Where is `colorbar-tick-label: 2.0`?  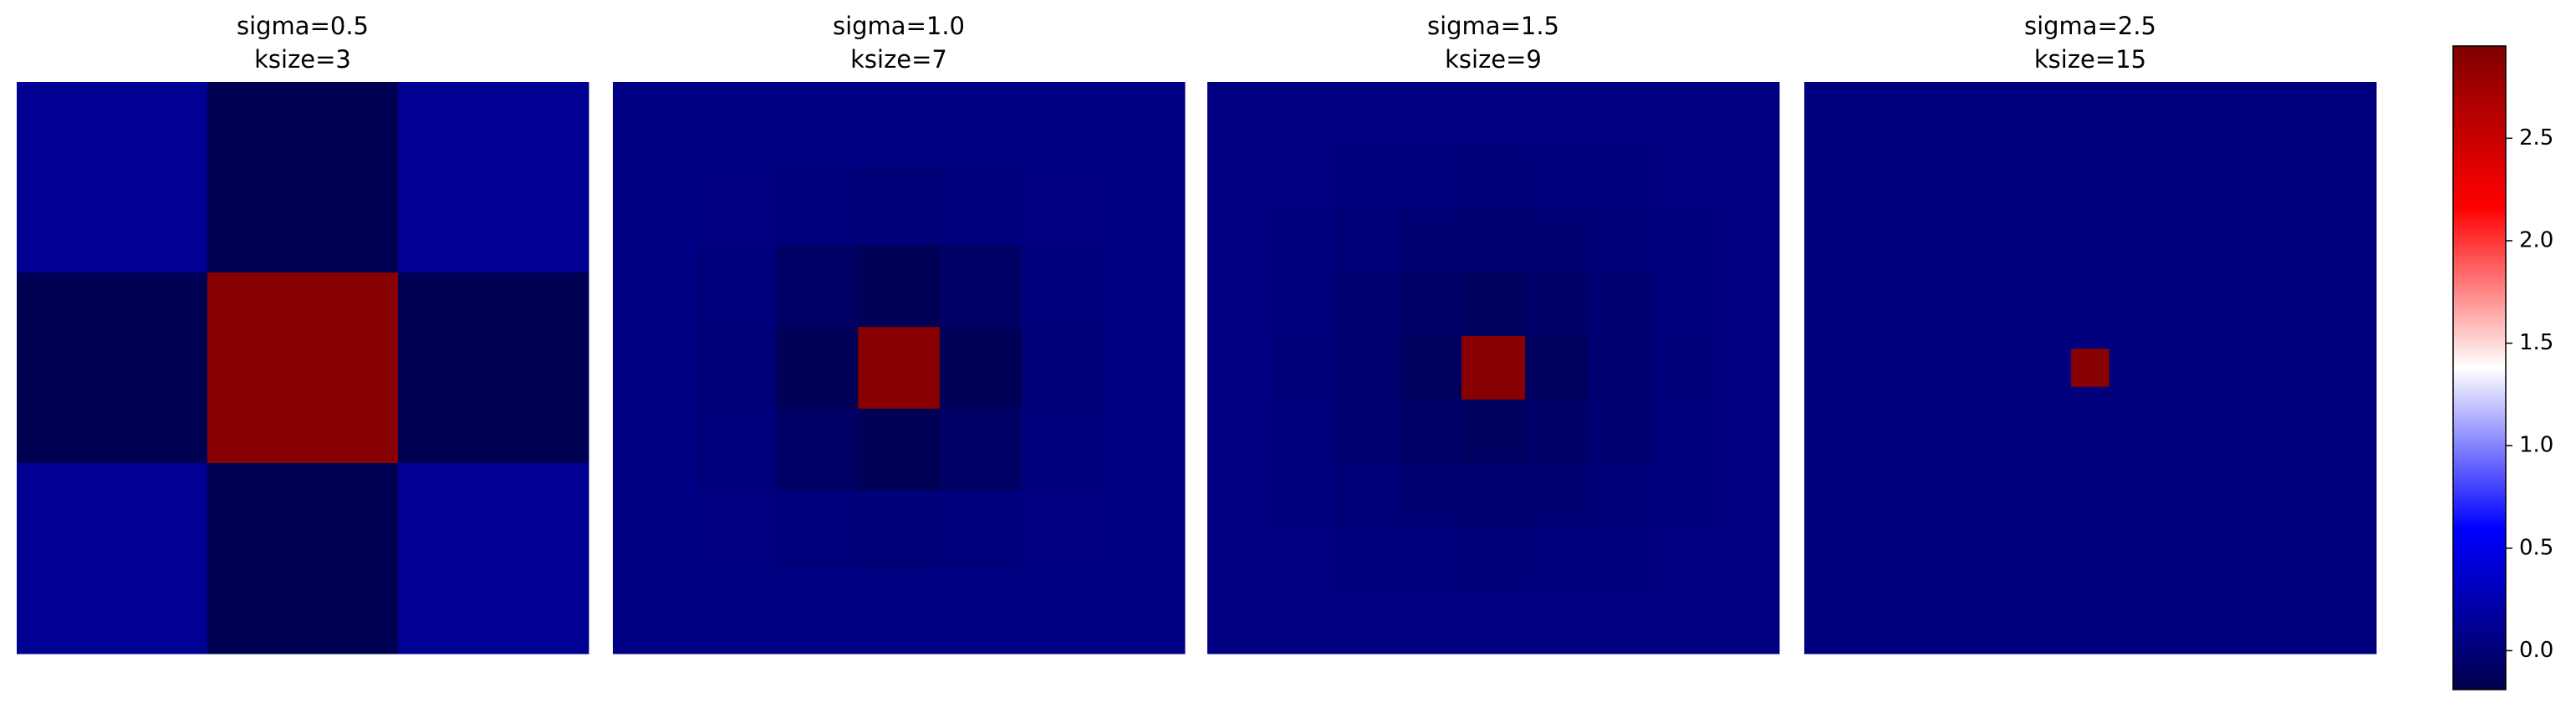 colorbar-tick-label: 2.0 is located at coordinates (2536, 239).